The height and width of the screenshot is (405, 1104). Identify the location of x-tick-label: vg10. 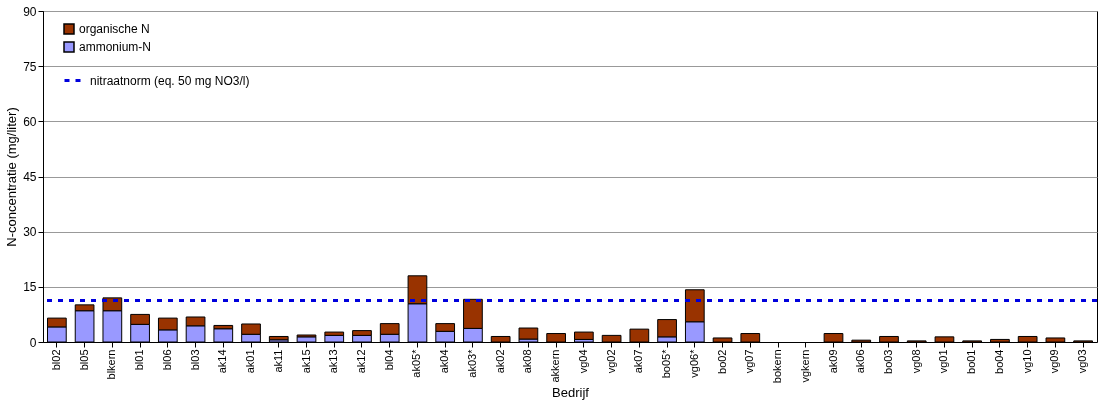
(1026, 361).